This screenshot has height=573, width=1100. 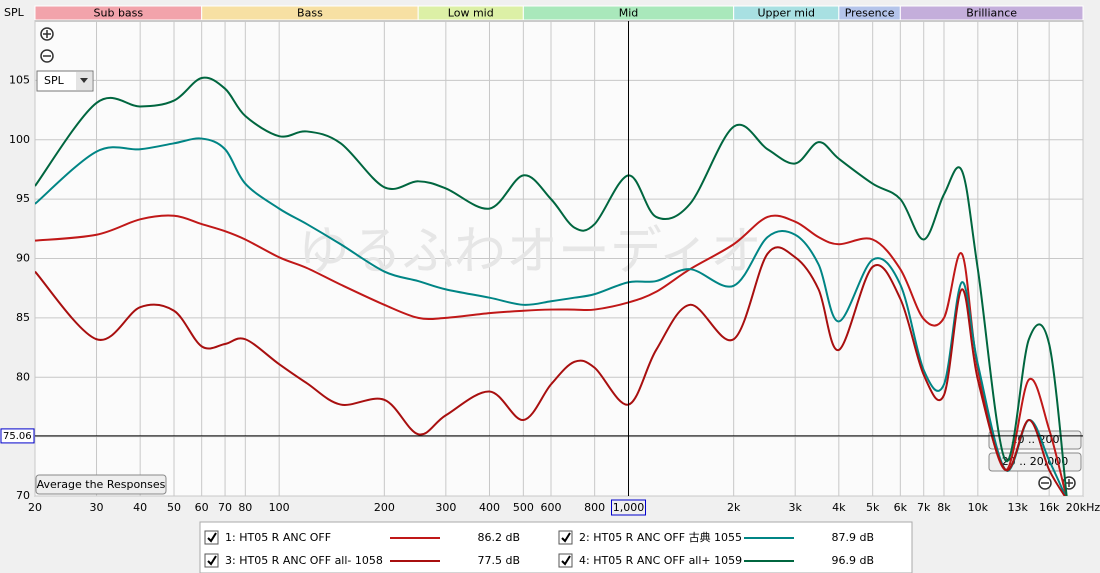 I want to click on x-tick-label: 2k, so click(x=734, y=507).